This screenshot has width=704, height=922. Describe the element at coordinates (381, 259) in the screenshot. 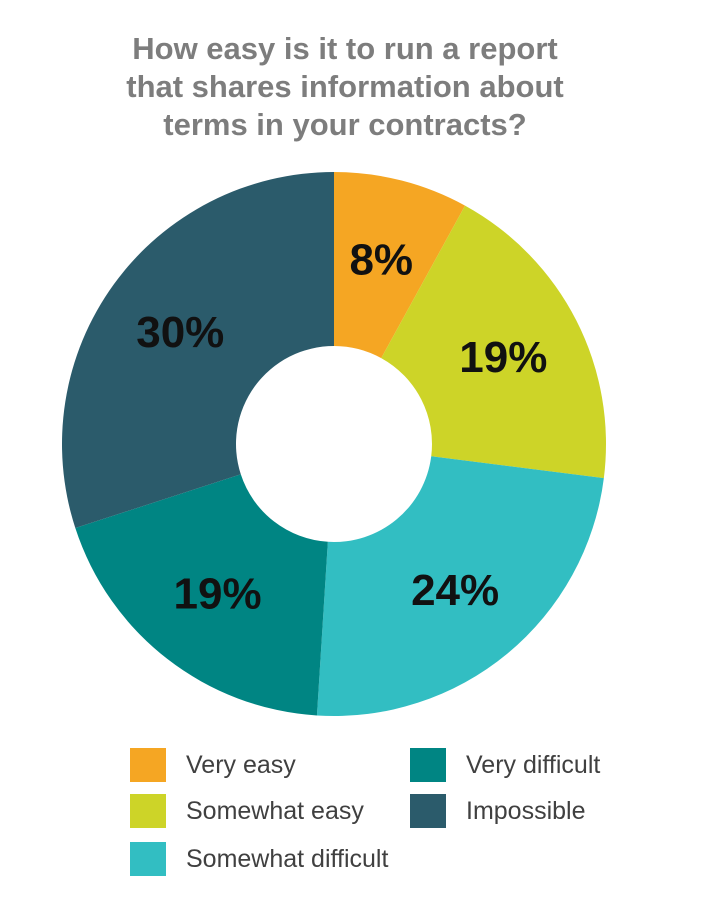

I see `slice-label-very-easy: 8%` at that location.